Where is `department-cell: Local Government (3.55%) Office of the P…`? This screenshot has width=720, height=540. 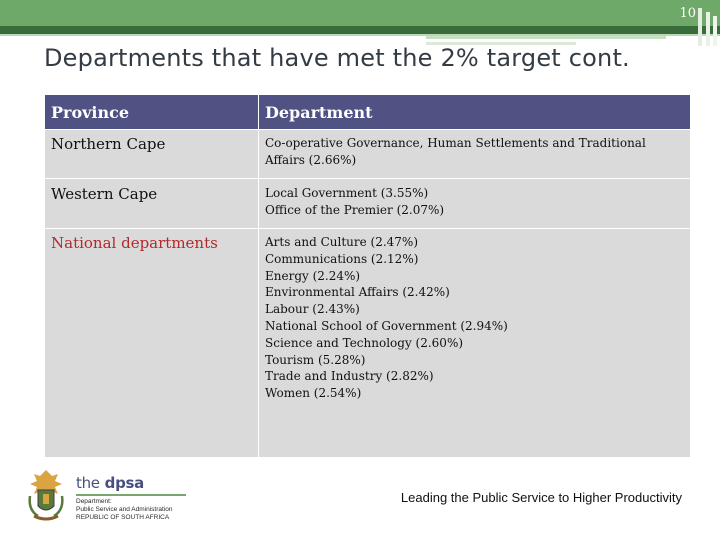
department-cell: Local Government (3.55%) Office of the P… is located at coordinates (474, 203).